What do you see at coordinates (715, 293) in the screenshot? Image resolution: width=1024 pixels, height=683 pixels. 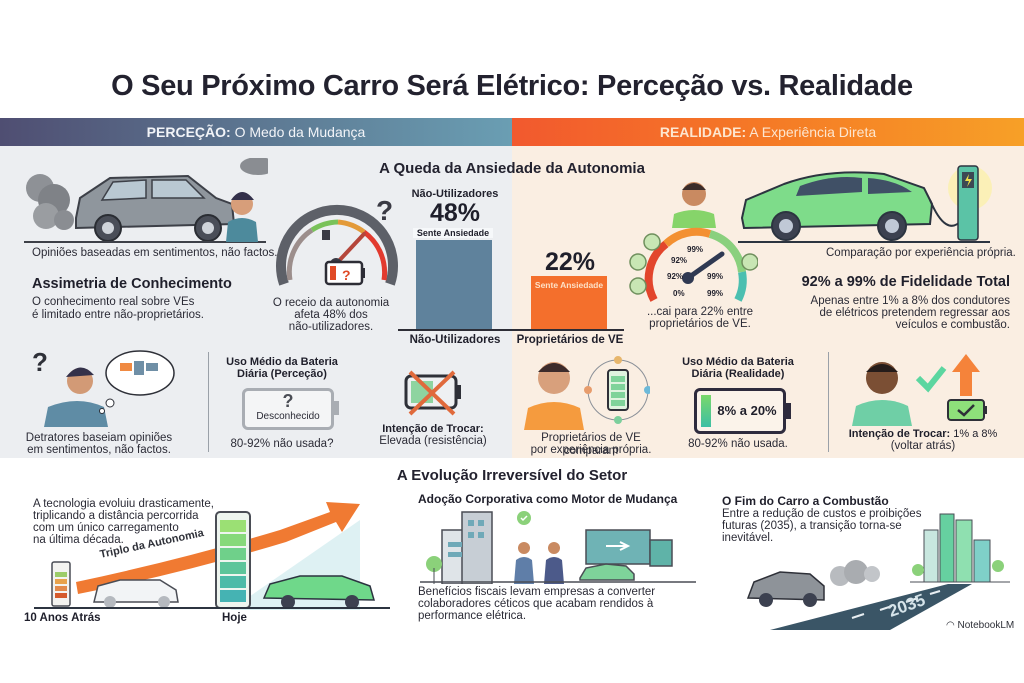 I see `gauge-label-99c: 99%` at bounding box center [715, 293].